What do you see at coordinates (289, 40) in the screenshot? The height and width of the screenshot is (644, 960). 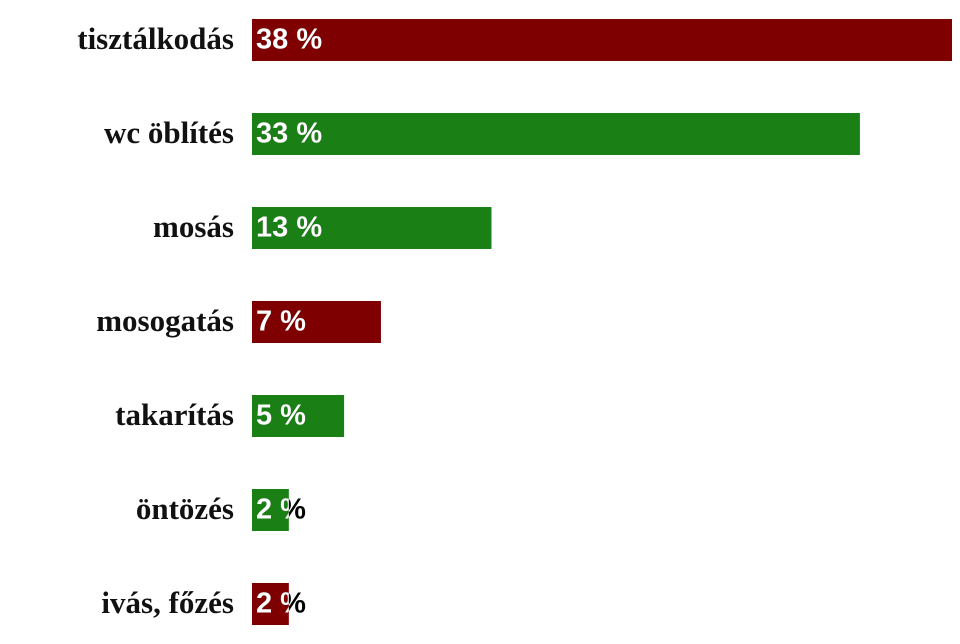 I see `value-label: 38 %` at bounding box center [289, 40].